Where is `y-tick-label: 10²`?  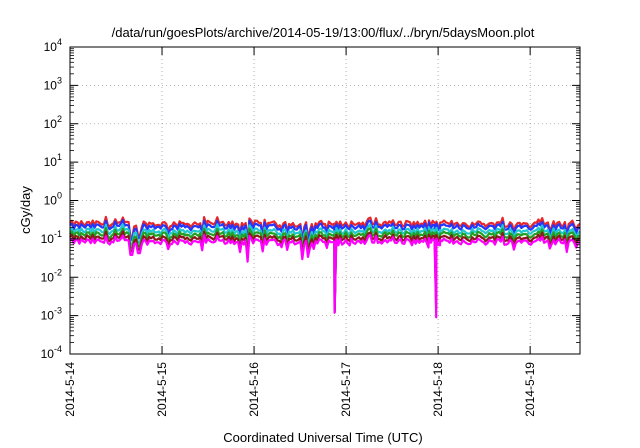
y-tick-label: 10² is located at coordinates (53, 122).